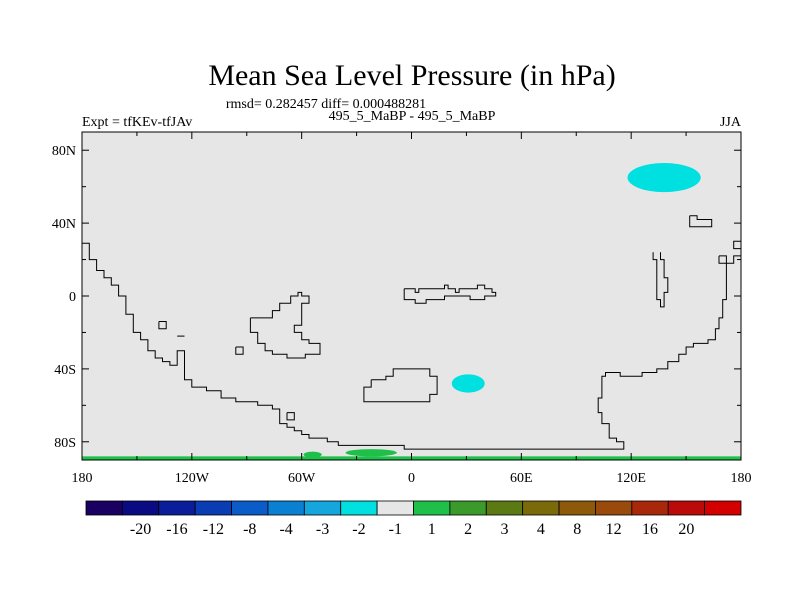  I want to click on chart-title: Mean Sea Level Pressure (in hPa), so click(411, 75).